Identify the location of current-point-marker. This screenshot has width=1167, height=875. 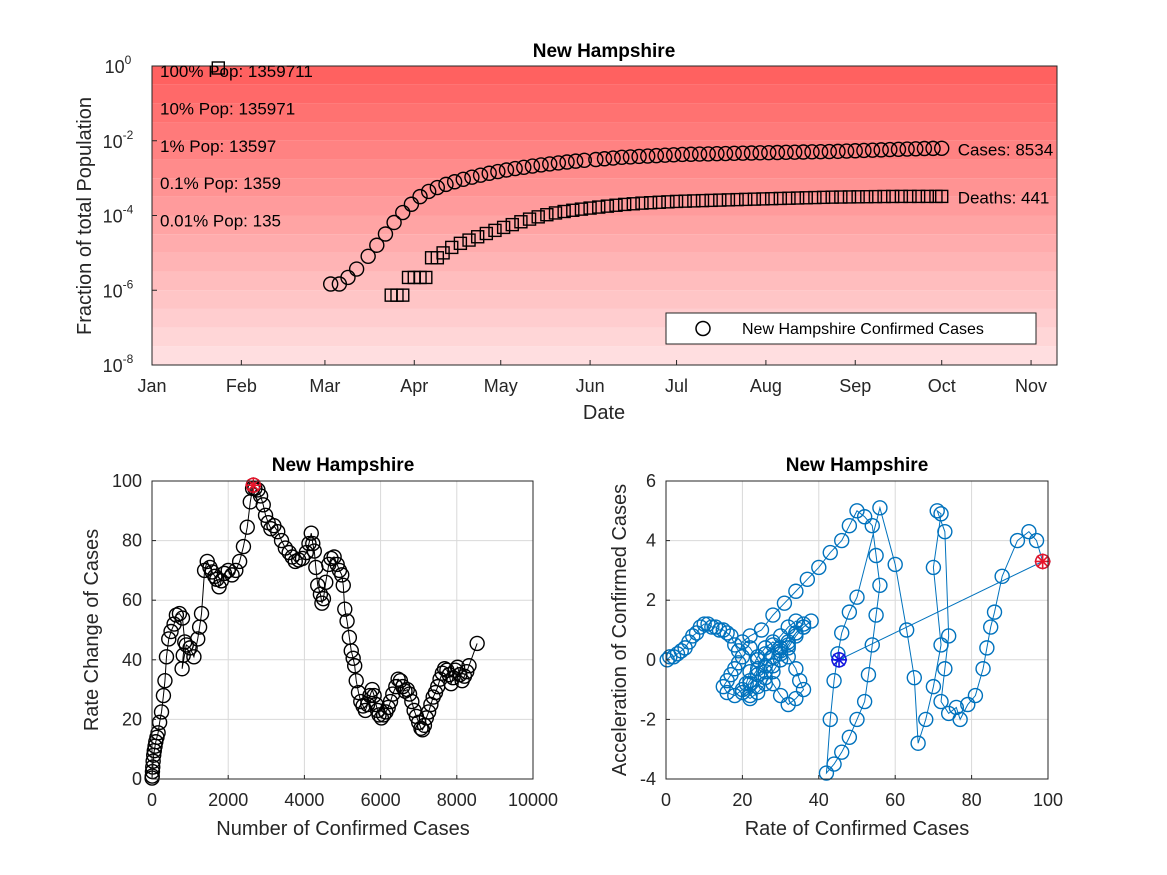
(839, 659).